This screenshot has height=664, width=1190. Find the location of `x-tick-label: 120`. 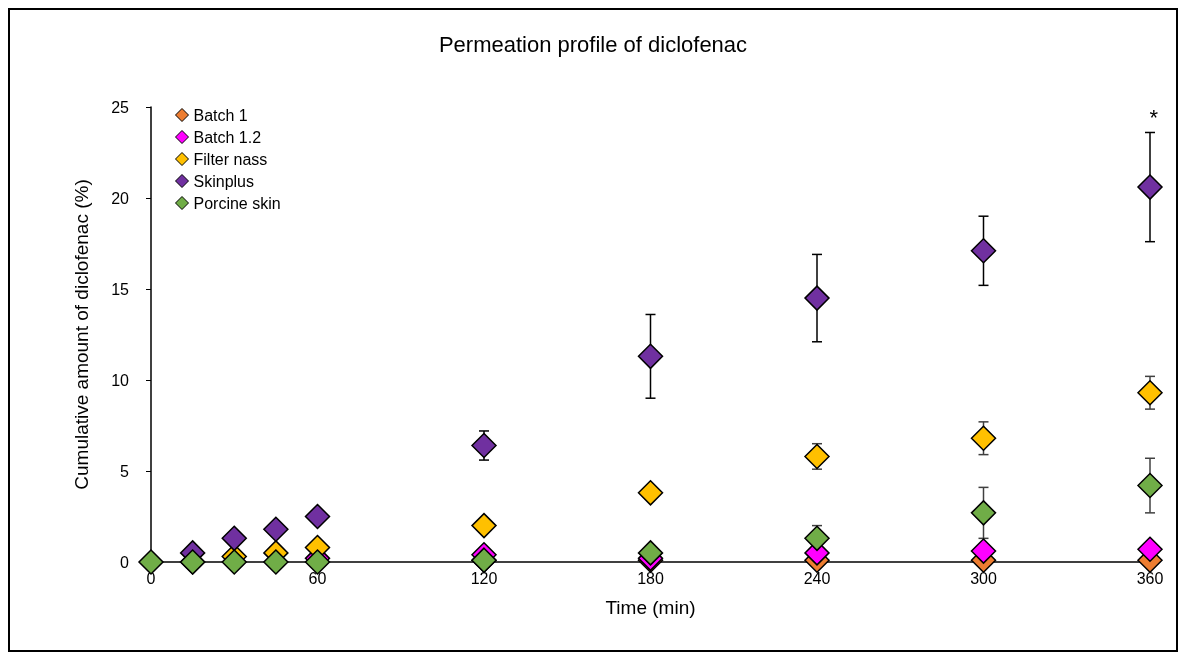

x-tick-label: 120 is located at coordinates (484, 578).